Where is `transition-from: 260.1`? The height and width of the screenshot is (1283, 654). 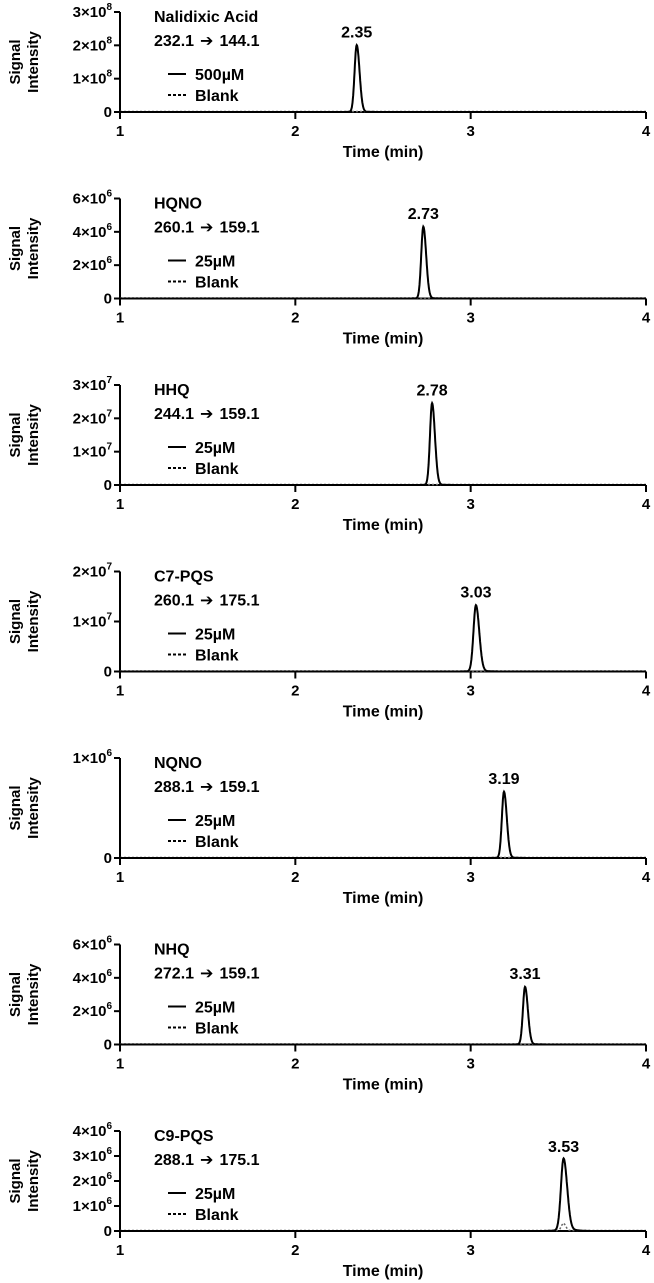 transition-from: 260.1 is located at coordinates (174, 601).